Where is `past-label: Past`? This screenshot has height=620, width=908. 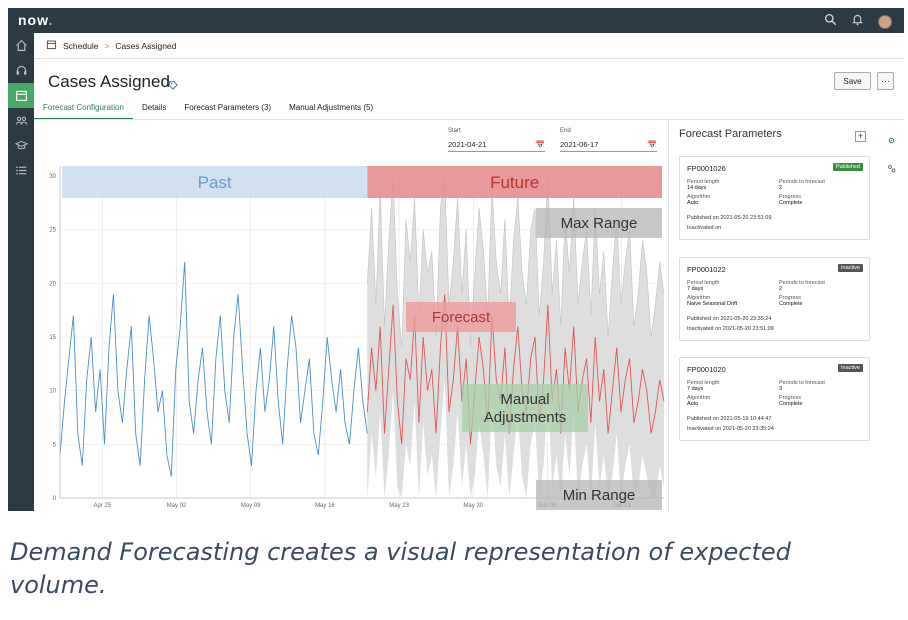 past-label: Past is located at coordinates (215, 182).